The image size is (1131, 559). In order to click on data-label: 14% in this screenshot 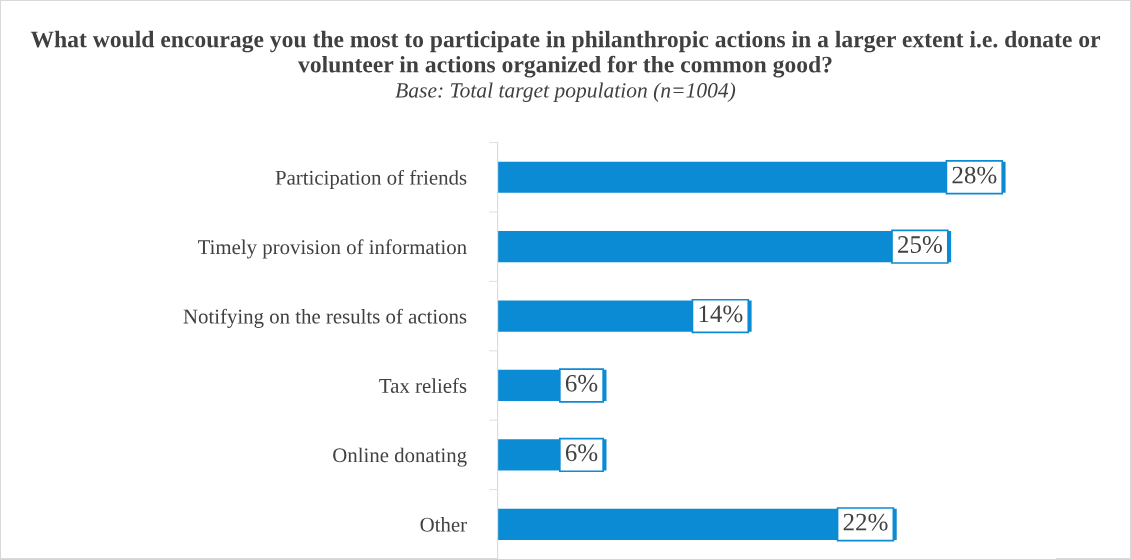, I will do `click(721, 314)`.